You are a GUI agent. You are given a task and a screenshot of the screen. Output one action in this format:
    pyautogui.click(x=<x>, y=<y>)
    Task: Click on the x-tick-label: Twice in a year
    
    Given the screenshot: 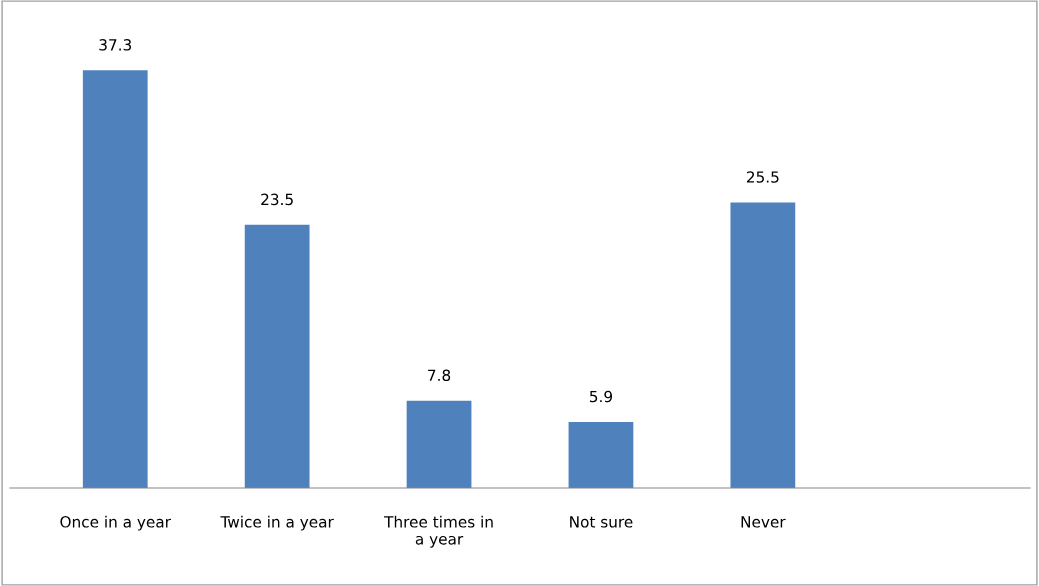 What is the action you would take?
    pyautogui.click(x=277, y=523)
    